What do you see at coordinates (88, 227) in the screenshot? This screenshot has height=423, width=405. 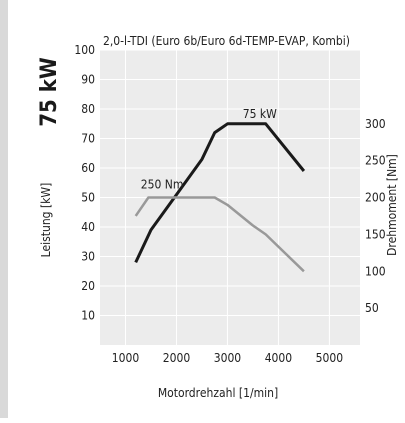 I see `y-left-tick-label: 40` at bounding box center [88, 227].